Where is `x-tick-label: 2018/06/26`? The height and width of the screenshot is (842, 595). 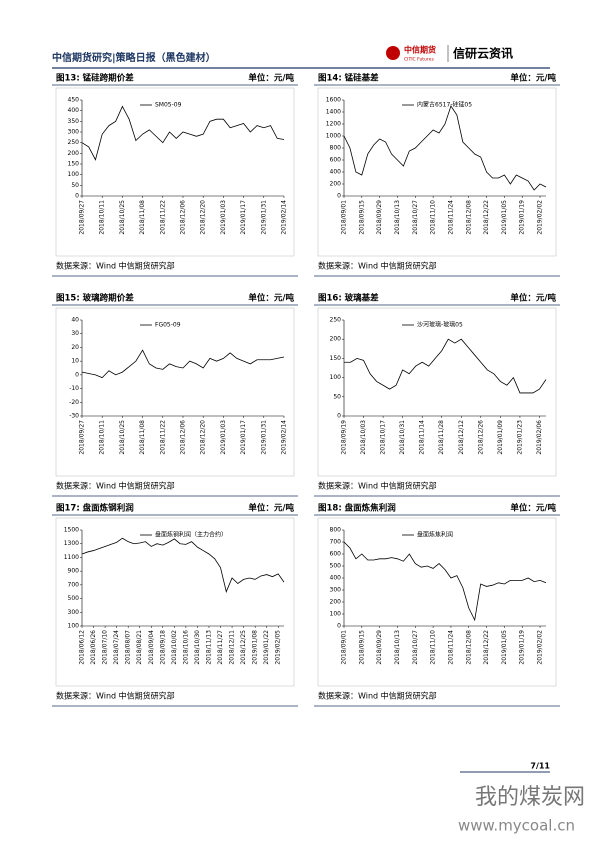
x-tick-label: 2018/06/26 is located at coordinates (93, 647).